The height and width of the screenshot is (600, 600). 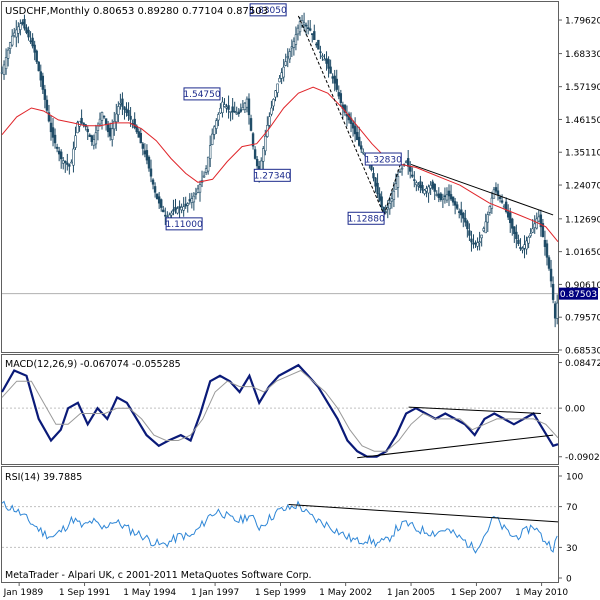 I want to click on price-annotation-label: 1.12880, so click(x=365, y=220).